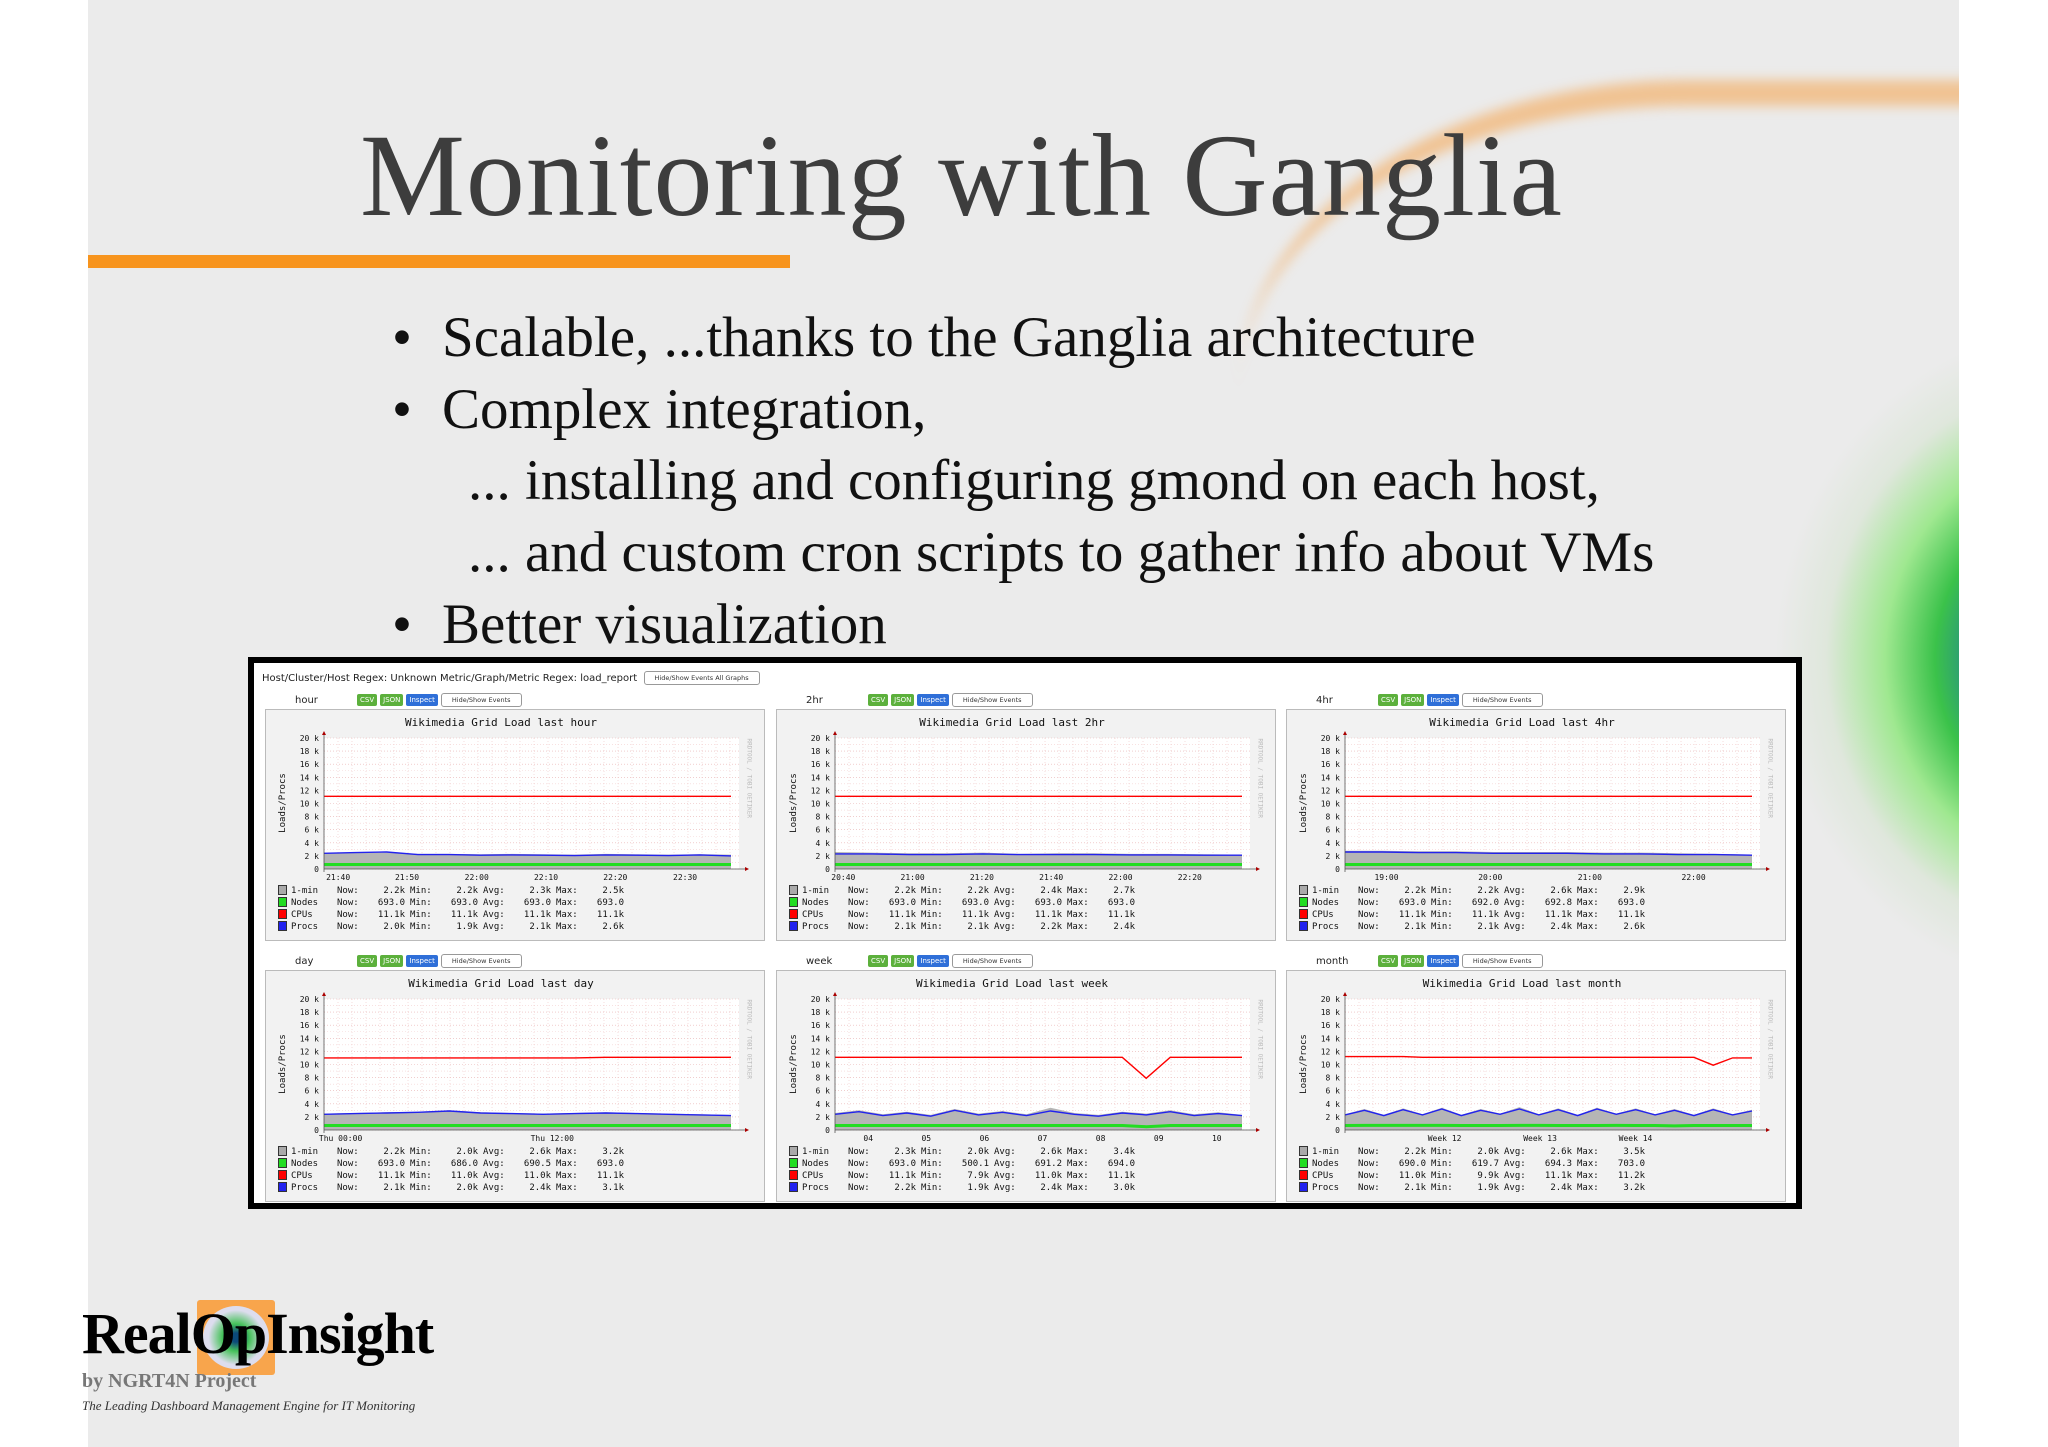  I want to click on legend-now: Now: 2.0k, so click(373, 927).